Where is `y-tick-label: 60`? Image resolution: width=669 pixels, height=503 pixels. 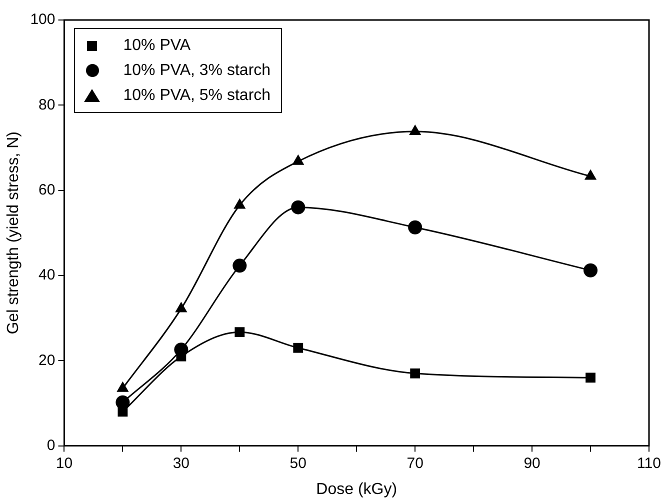
y-tick-label: 60 is located at coordinates (47, 189).